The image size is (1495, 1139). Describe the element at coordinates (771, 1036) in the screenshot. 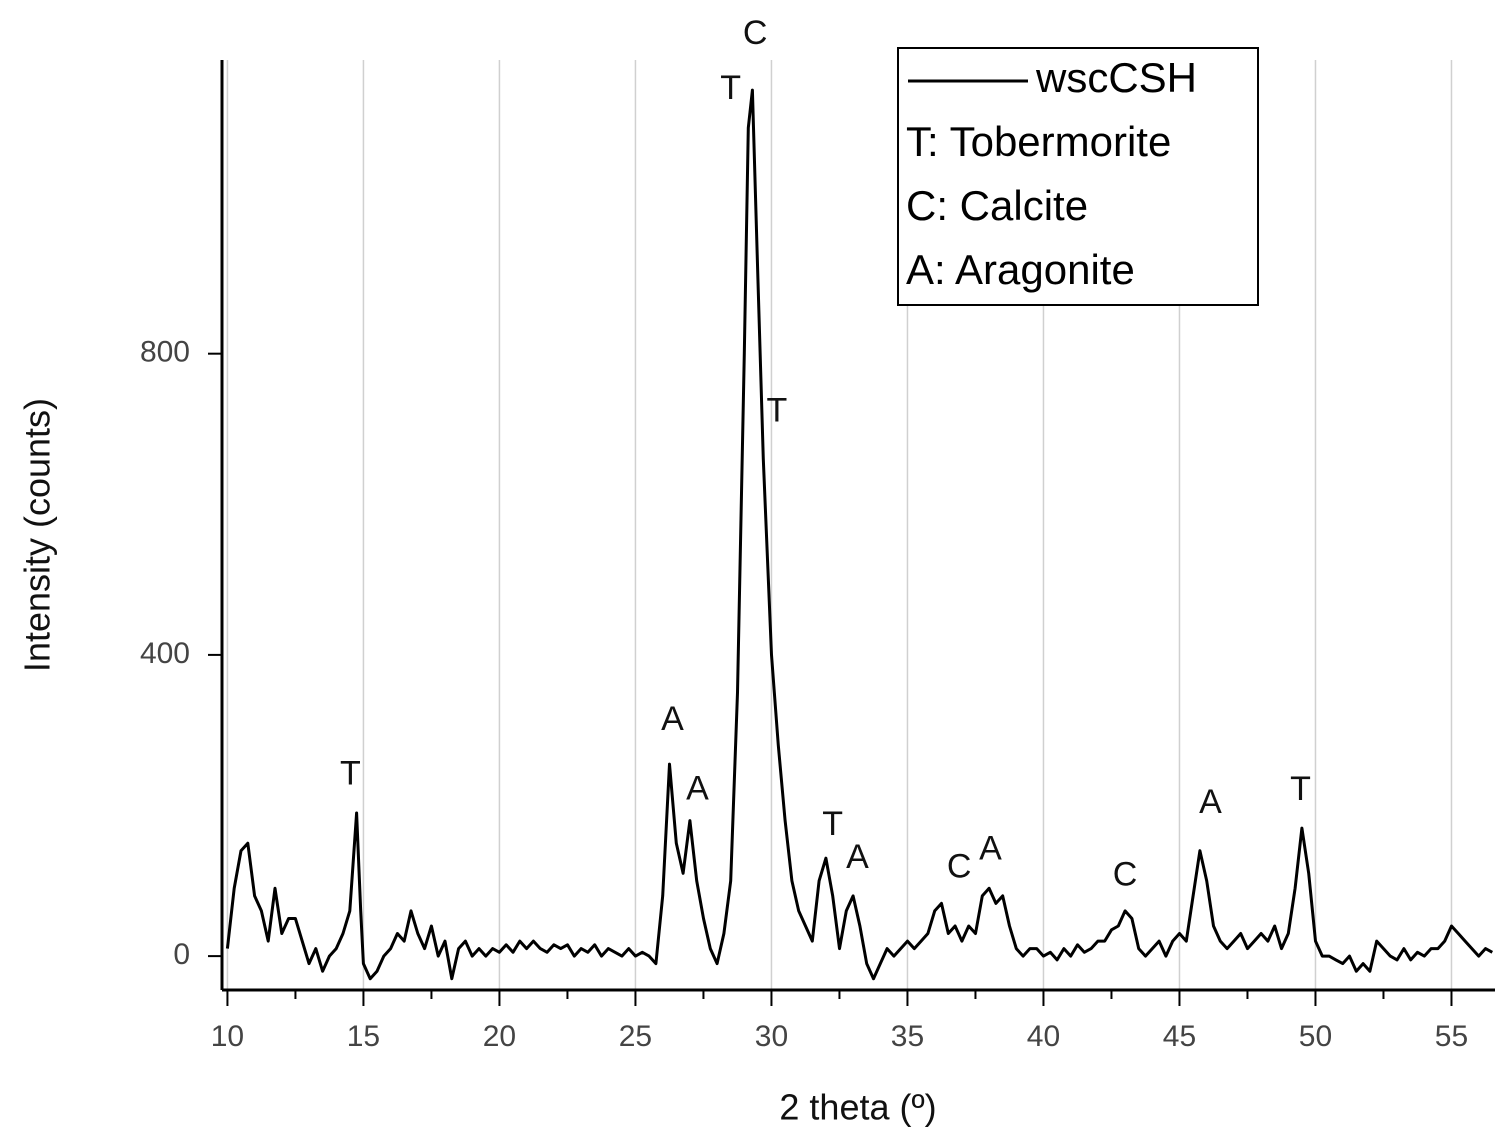

I see `x-tick-label: 30` at that location.